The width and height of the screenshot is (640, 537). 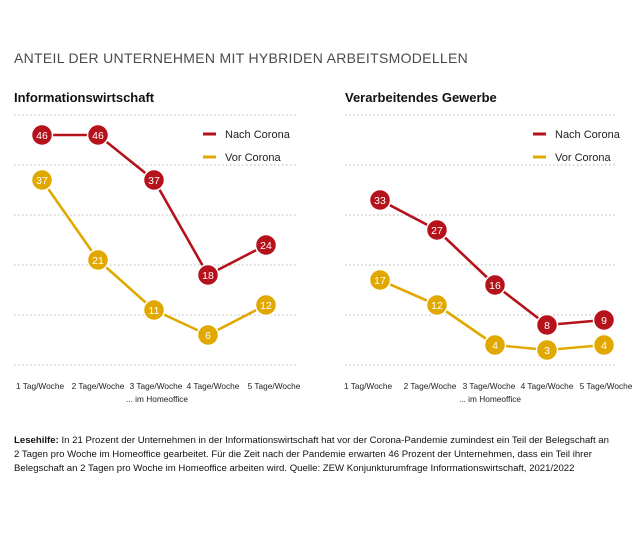 What do you see at coordinates (84, 97) in the screenshot?
I see `chart-title-informationswirtschaft: Informationswirtschaft` at bounding box center [84, 97].